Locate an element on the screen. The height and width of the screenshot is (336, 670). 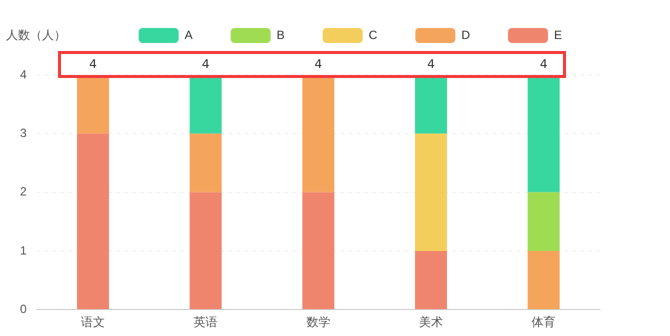
x-tick-label: 英语 is located at coordinates (206, 322).